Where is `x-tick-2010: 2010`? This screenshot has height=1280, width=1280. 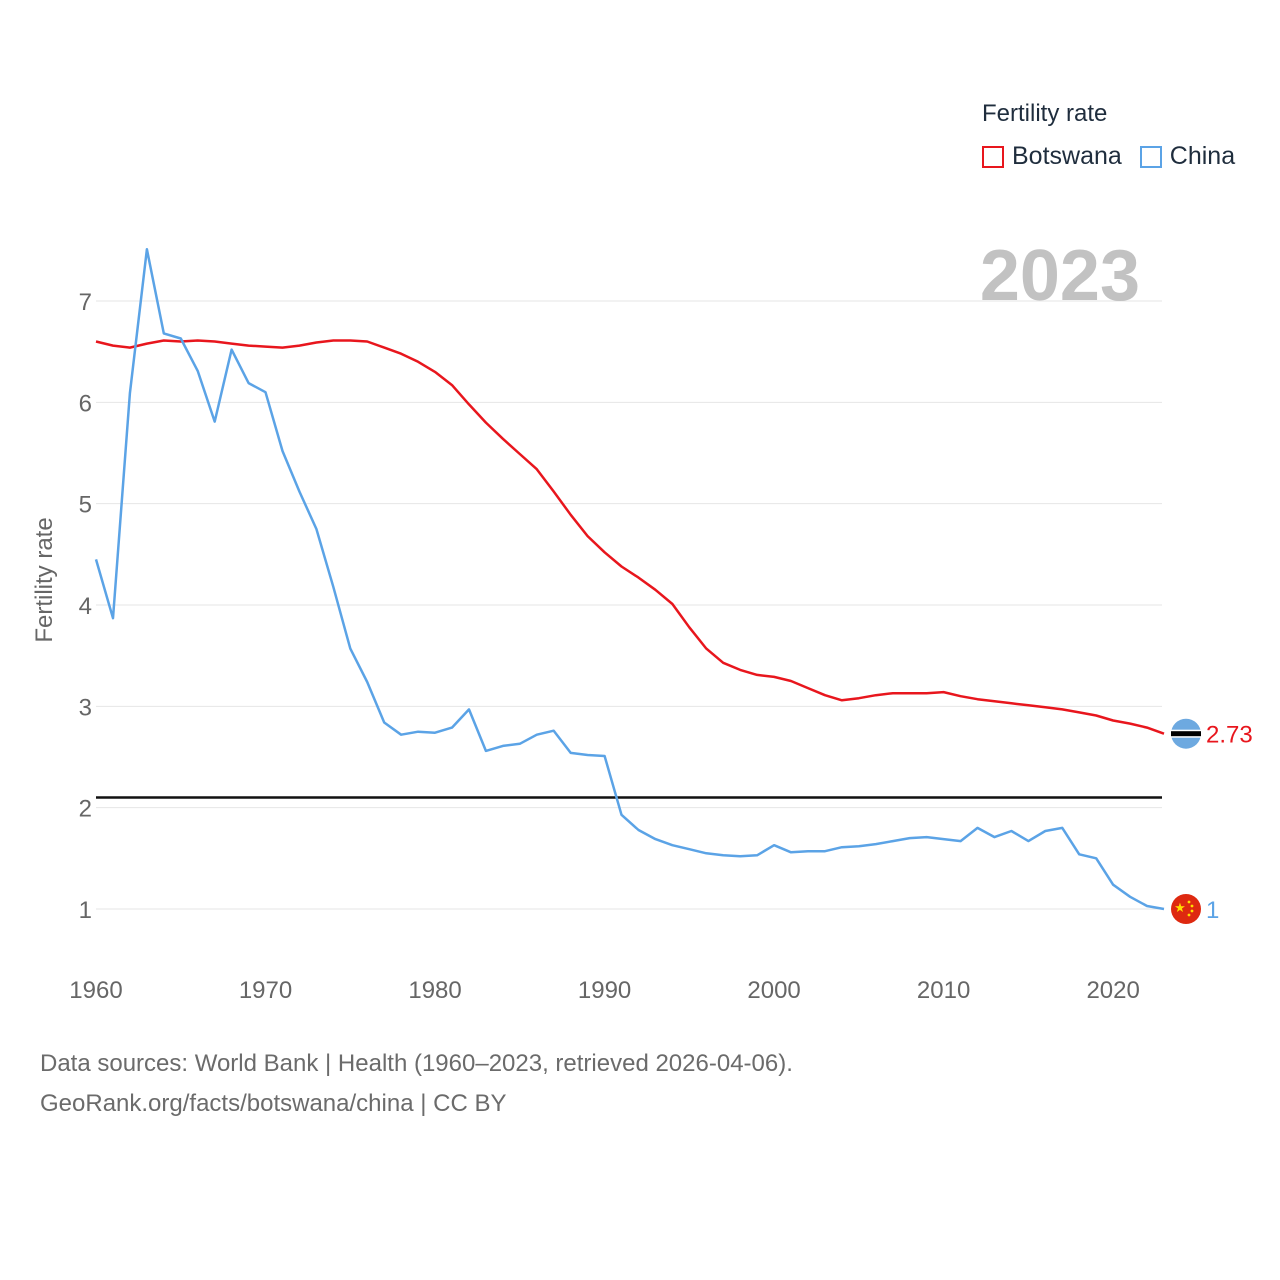 x-tick-2010: 2010 is located at coordinates (943, 990).